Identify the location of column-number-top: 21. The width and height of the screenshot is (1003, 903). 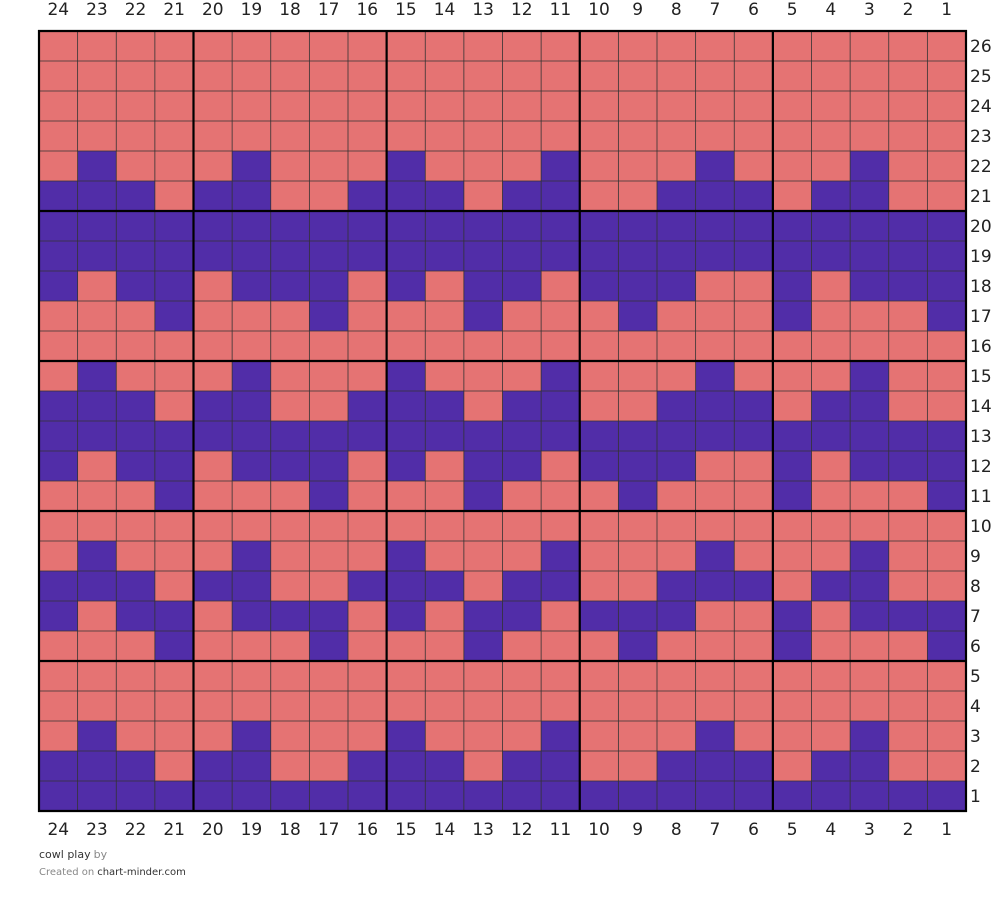
(174, 10).